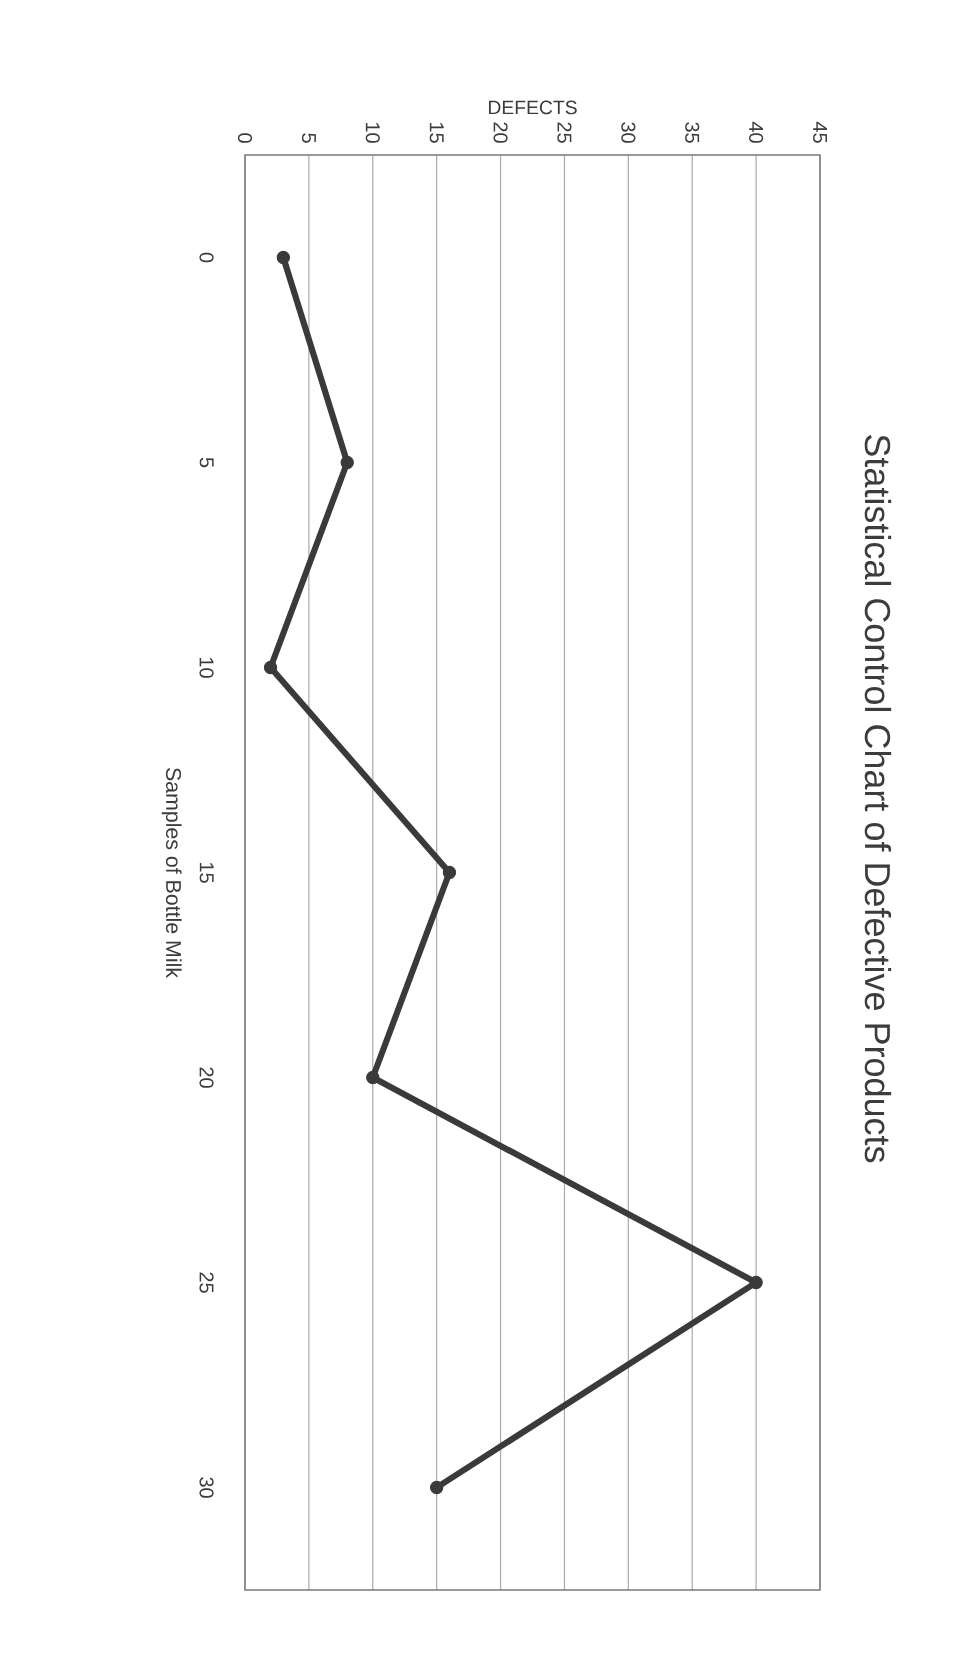 The image size is (978, 1663). I want to click on y-tick-label: 10, so click(206, 667).